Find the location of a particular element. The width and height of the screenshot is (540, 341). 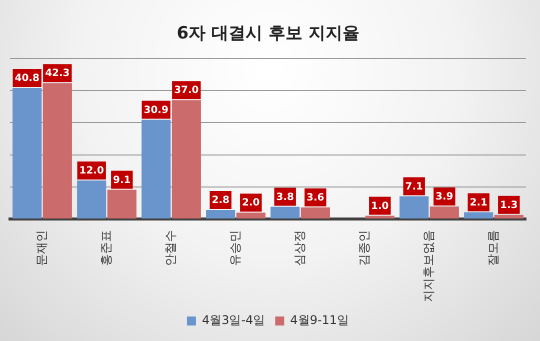

data-label: 40.8 is located at coordinates (27, 78).